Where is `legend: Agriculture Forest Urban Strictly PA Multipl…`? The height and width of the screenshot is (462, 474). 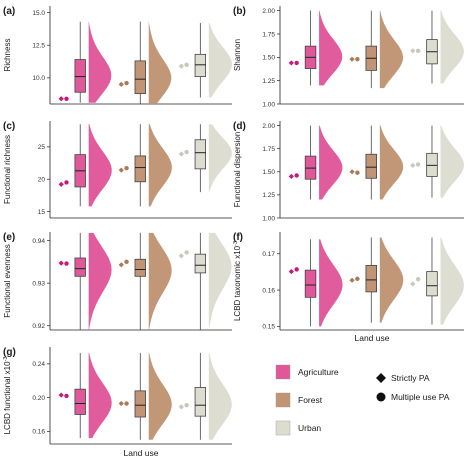
legend: Agriculture Forest Urban Strictly PA Multipl… is located at coordinates (362, 400).